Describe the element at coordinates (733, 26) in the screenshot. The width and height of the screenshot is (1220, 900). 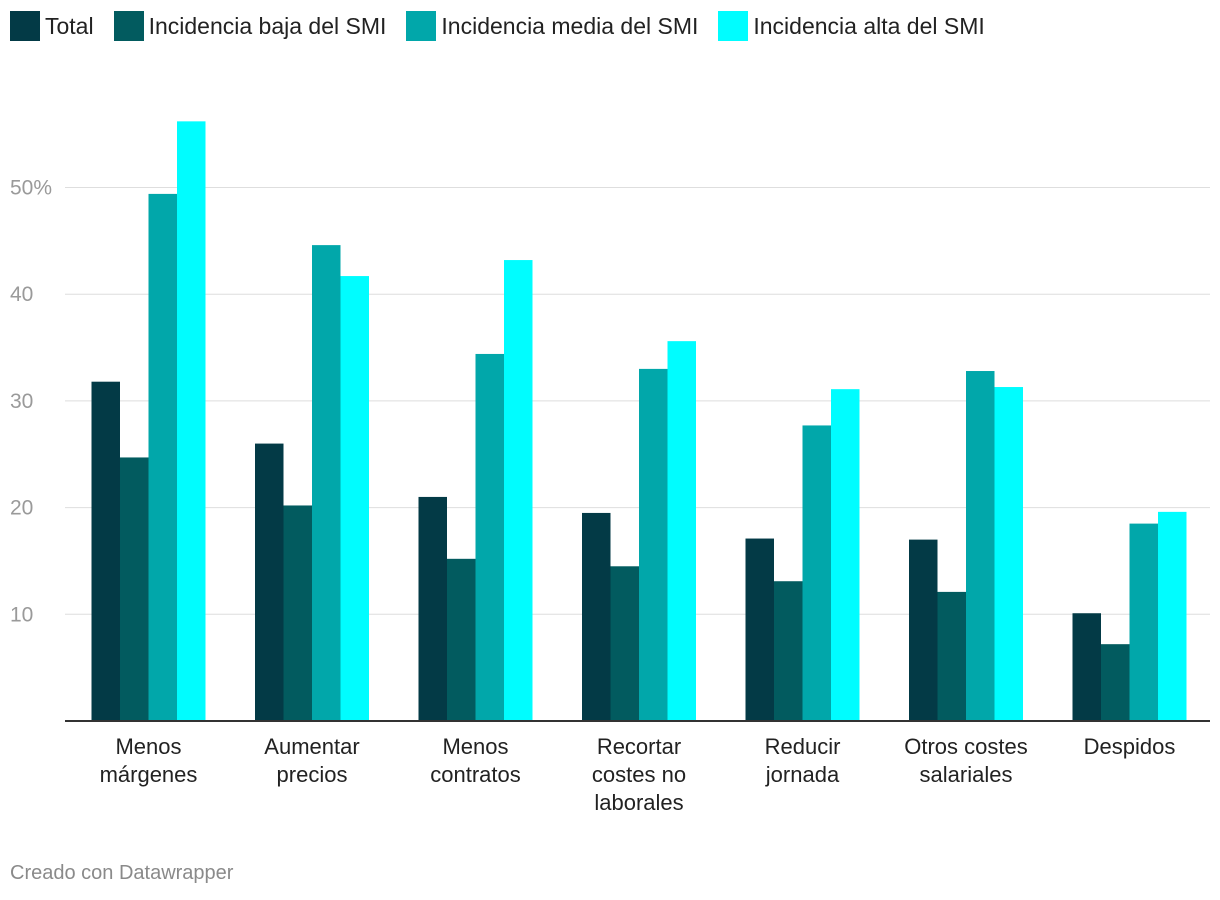
I see `legend-swatch-alta` at that location.